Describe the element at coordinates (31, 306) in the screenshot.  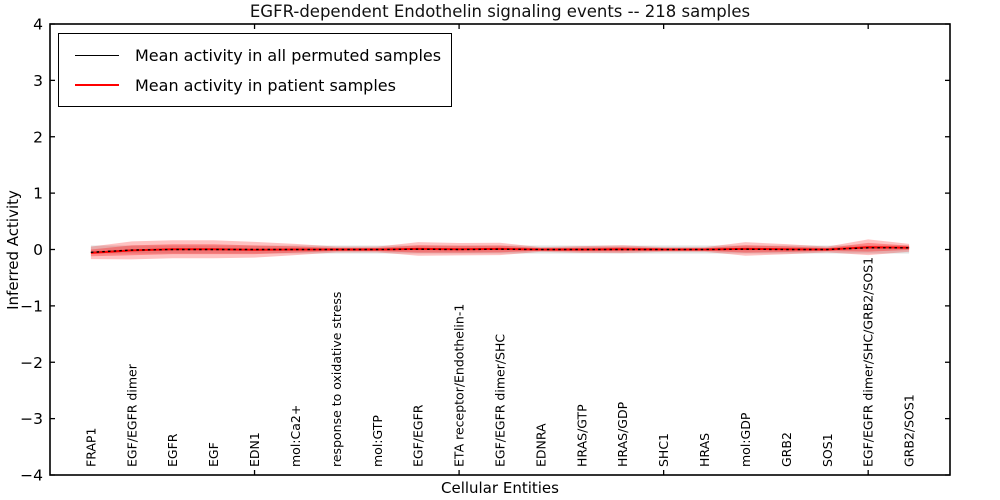
I see `y-tick-label: −1` at that location.